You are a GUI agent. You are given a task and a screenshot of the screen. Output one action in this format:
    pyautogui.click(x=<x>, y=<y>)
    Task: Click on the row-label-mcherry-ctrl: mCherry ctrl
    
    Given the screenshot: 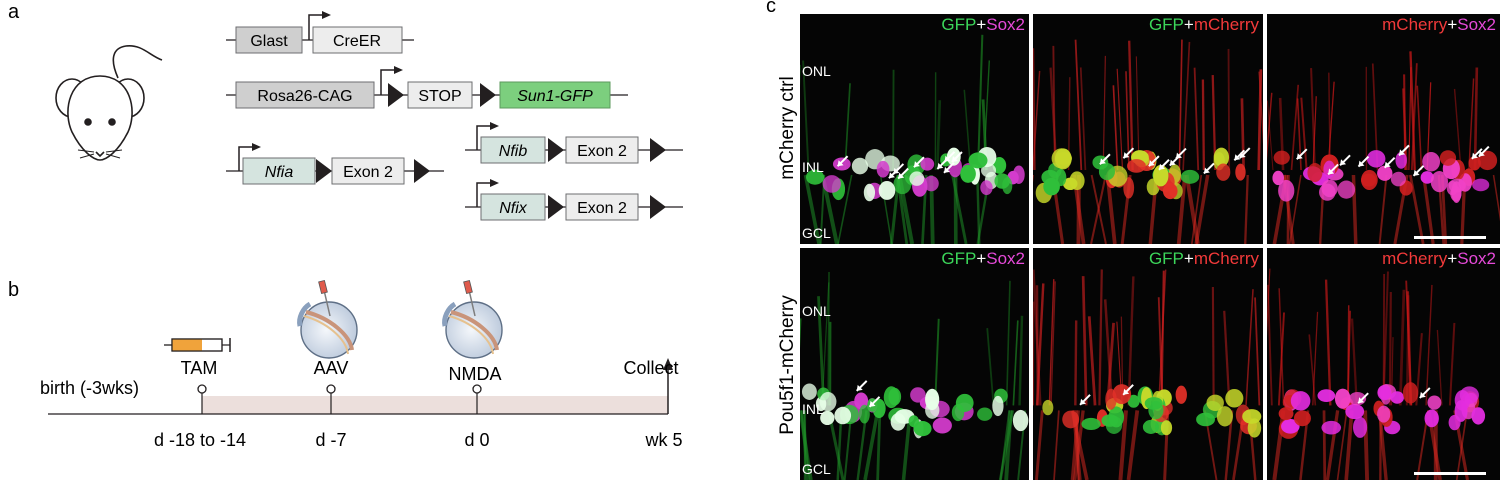 What is the action you would take?
    pyautogui.click(x=787, y=127)
    